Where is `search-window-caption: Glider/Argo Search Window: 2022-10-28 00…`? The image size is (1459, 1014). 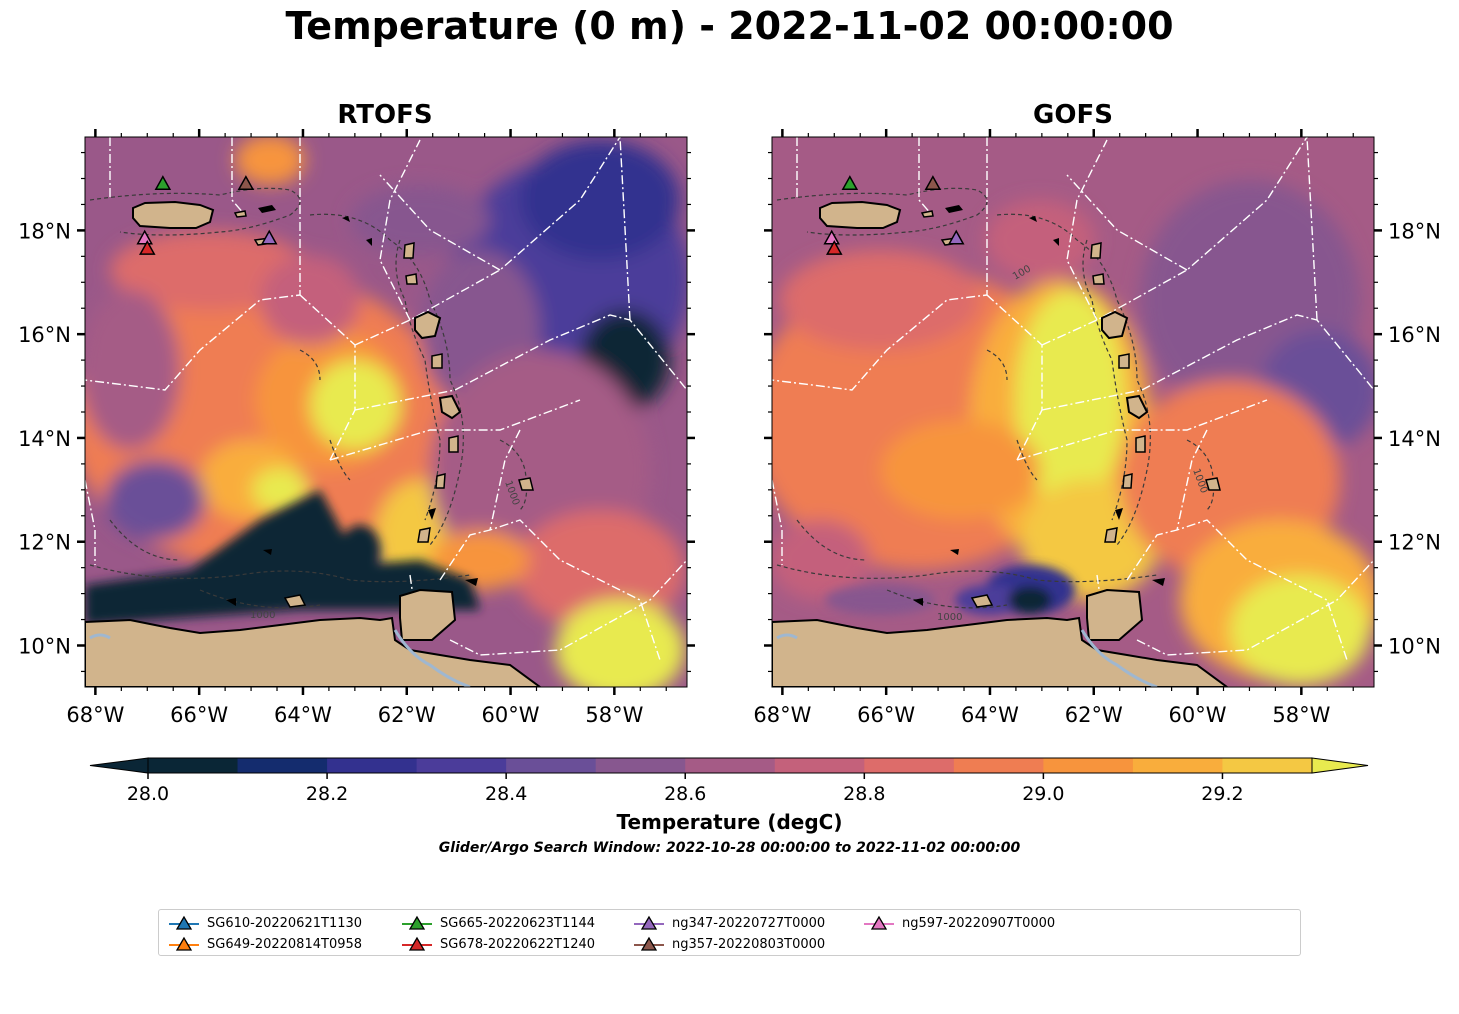 search-window-caption: Glider/Argo Search Window: 2022-10-28 00… is located at coordinates (729, 848).